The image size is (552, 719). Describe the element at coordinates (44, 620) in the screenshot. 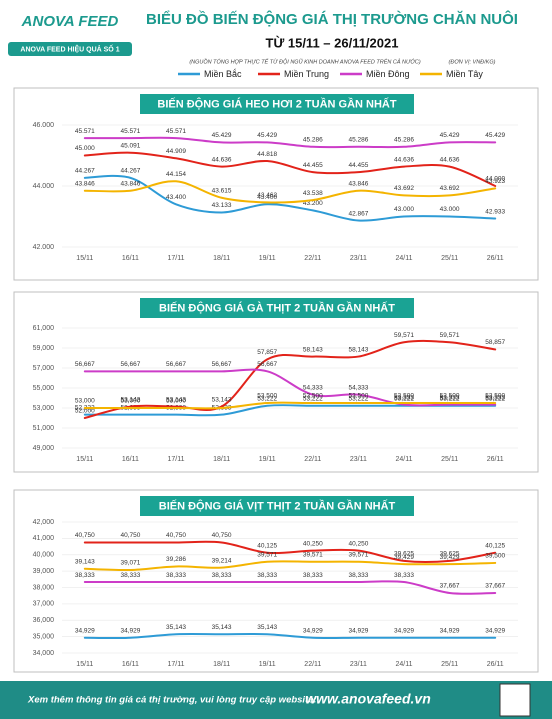

I see `y-tick-label: 36,000` at that location.